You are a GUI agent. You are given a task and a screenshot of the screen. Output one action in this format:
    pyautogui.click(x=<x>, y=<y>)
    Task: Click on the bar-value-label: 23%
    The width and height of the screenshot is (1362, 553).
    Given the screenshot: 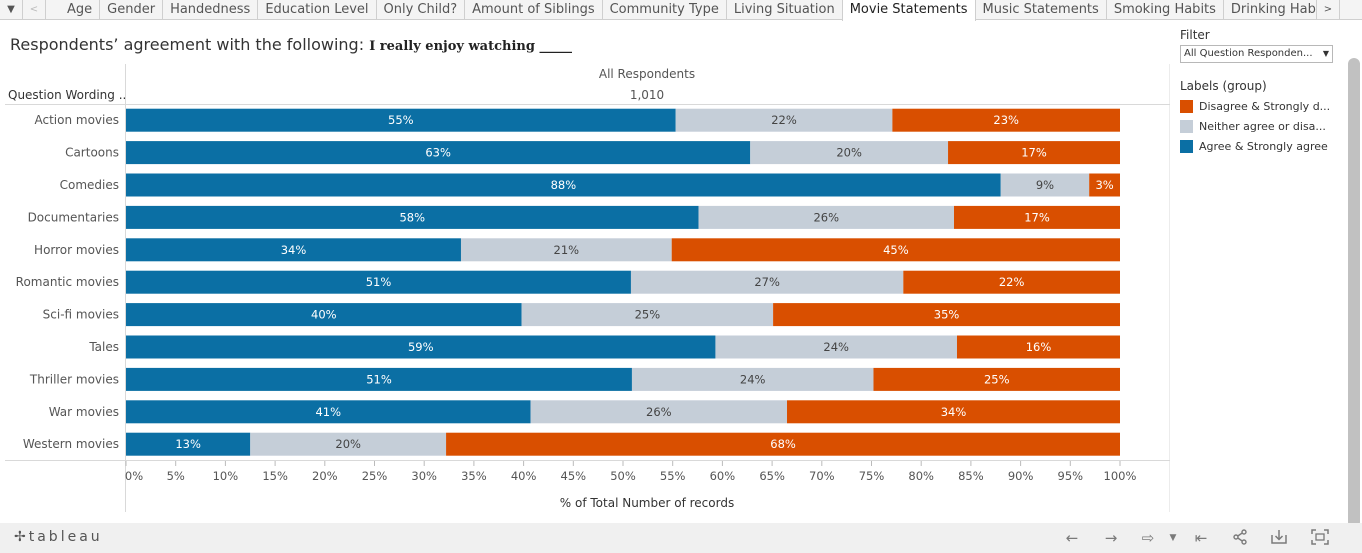 What is the action you would take?
    pyautogui.click(x=1006, y=120)
    